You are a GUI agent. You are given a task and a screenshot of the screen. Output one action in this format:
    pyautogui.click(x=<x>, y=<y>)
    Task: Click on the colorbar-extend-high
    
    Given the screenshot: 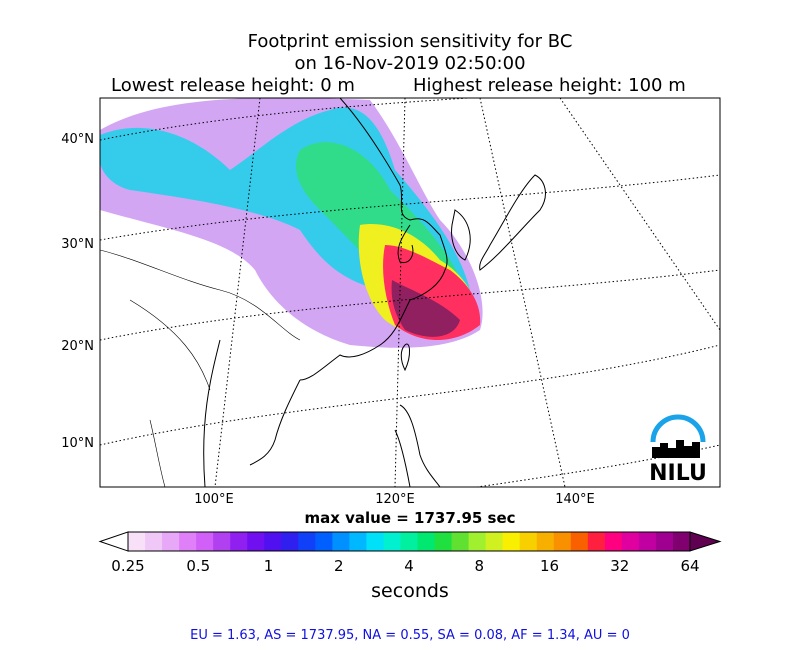 What is the action you would take?
    pyautogui.click(x=705, y=541)
    